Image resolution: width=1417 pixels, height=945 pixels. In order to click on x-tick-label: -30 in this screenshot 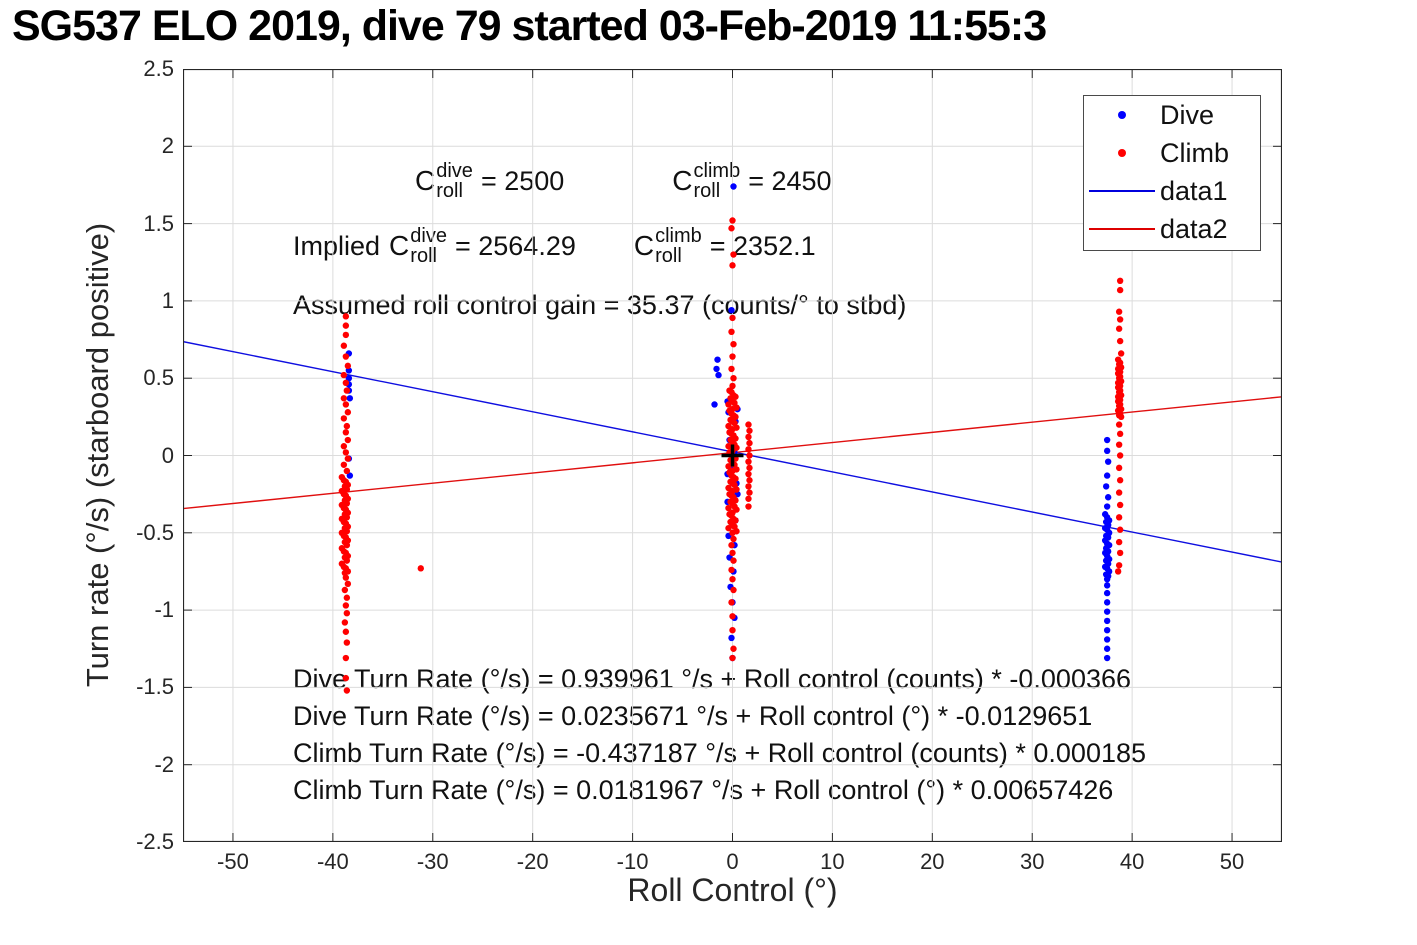, I will do `click(432, 861)`.